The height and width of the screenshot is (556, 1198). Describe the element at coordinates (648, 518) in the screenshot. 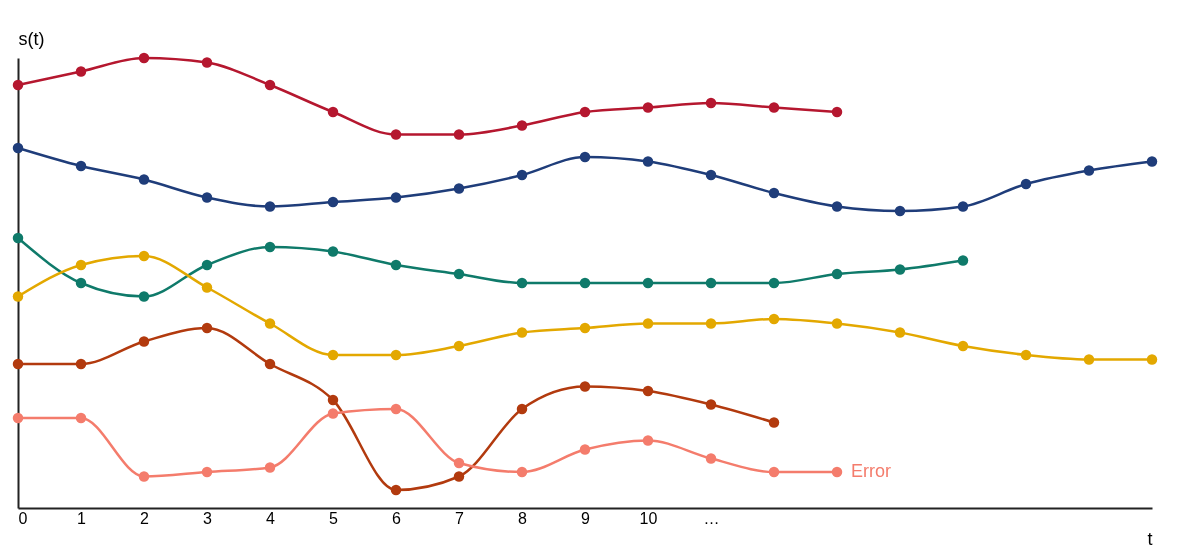

I see `x-tick-label: 10` at that location.